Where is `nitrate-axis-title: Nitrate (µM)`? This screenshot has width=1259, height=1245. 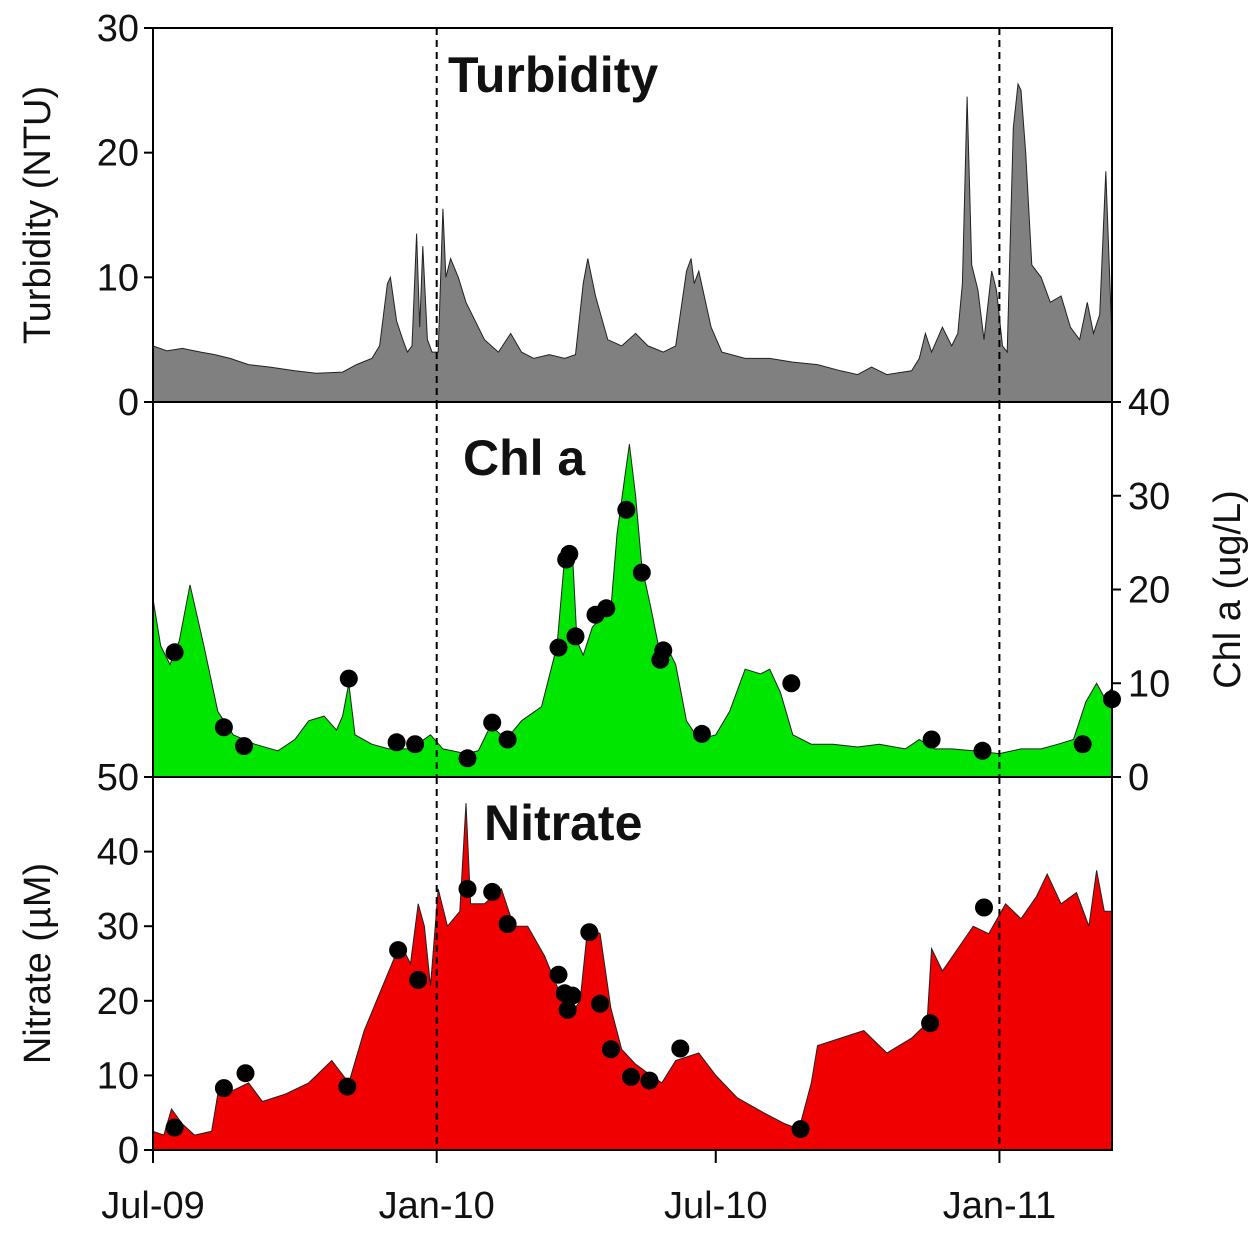 nitrate-axis-title: Nitrate (µM) is located at coordinates (38, 963).